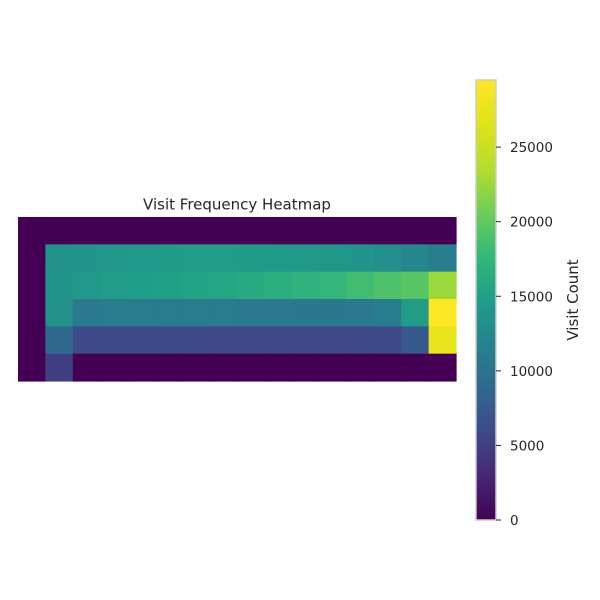  Describe the element at coordinates (573, 299) in the screenshot. I see `colorbar-label: Visit Count` at that location.